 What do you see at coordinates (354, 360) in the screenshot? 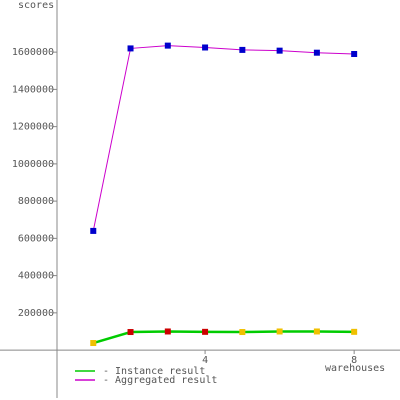
I see `x-tick-label: 8` at bounding box center [354, 360].